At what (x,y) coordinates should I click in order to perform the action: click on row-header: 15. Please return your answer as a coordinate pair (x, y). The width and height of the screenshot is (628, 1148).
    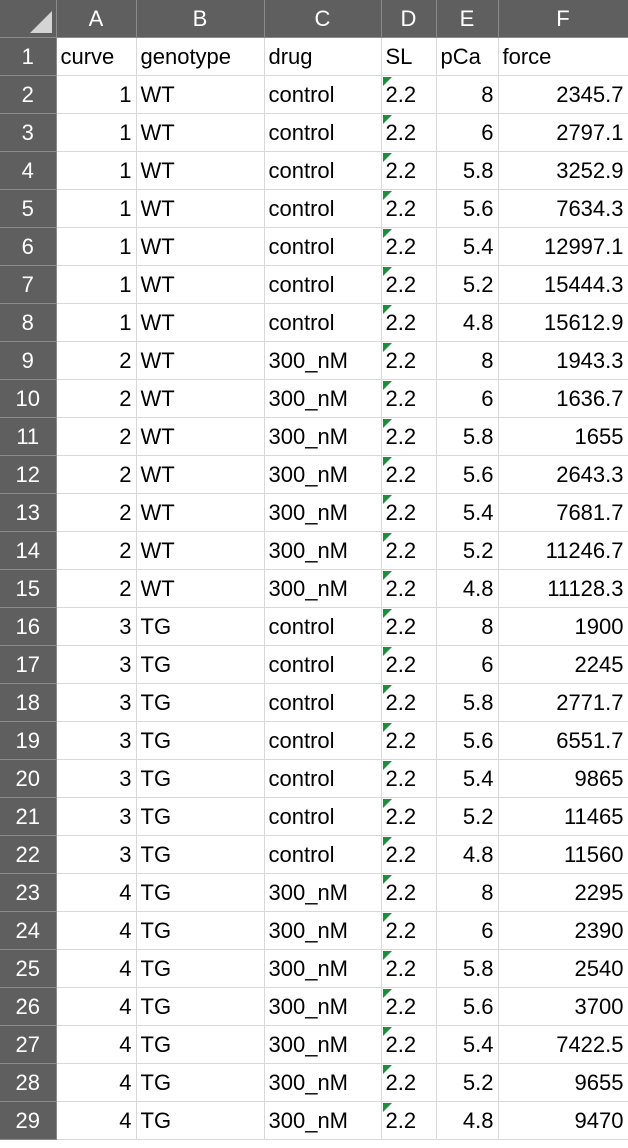
    Looking at the image, I should click on (28, 588).